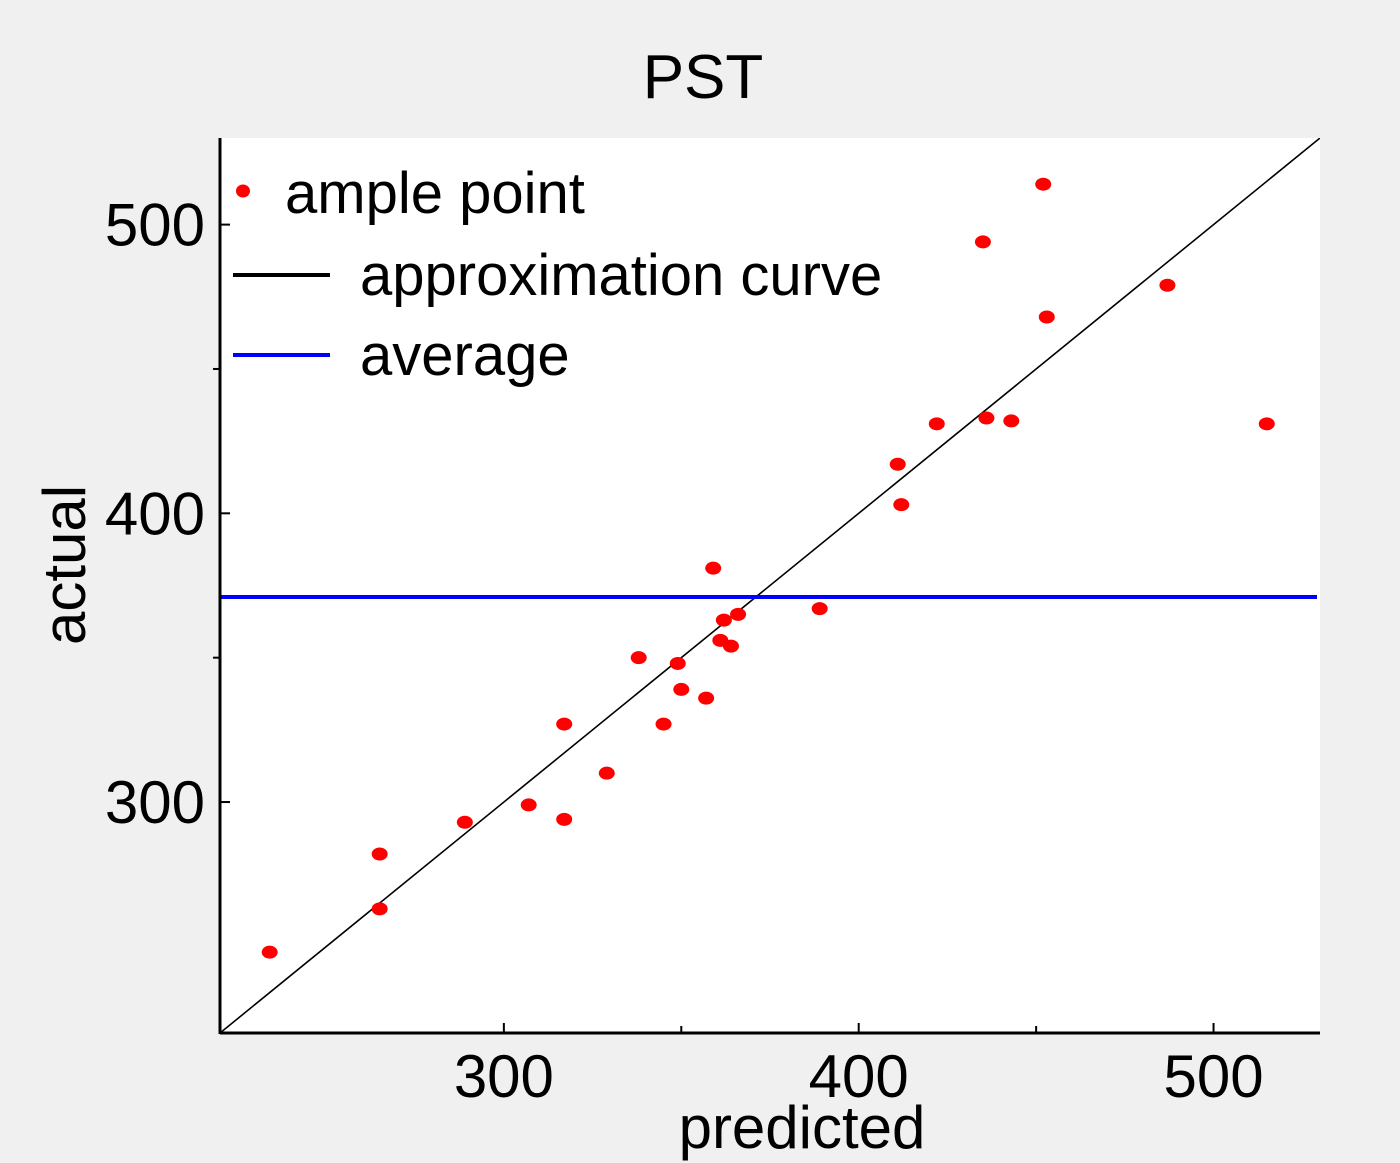 The width and height of the screenshot is (1400, 1163). I want to click on y-tick-label: 400, so click(155, 513).